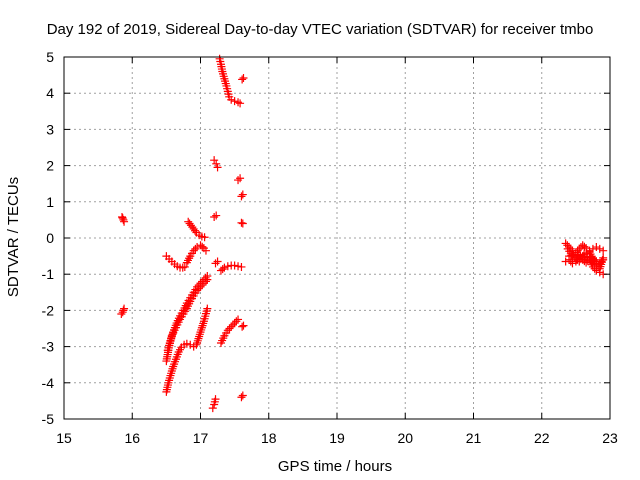 Image resolution: width=640 pixels, height=480 pixels. What do you see at coordinates (335, 466) in the screenshot?
I see `x-axis-label: GPS time / hours` at bounding box center [335, 466].